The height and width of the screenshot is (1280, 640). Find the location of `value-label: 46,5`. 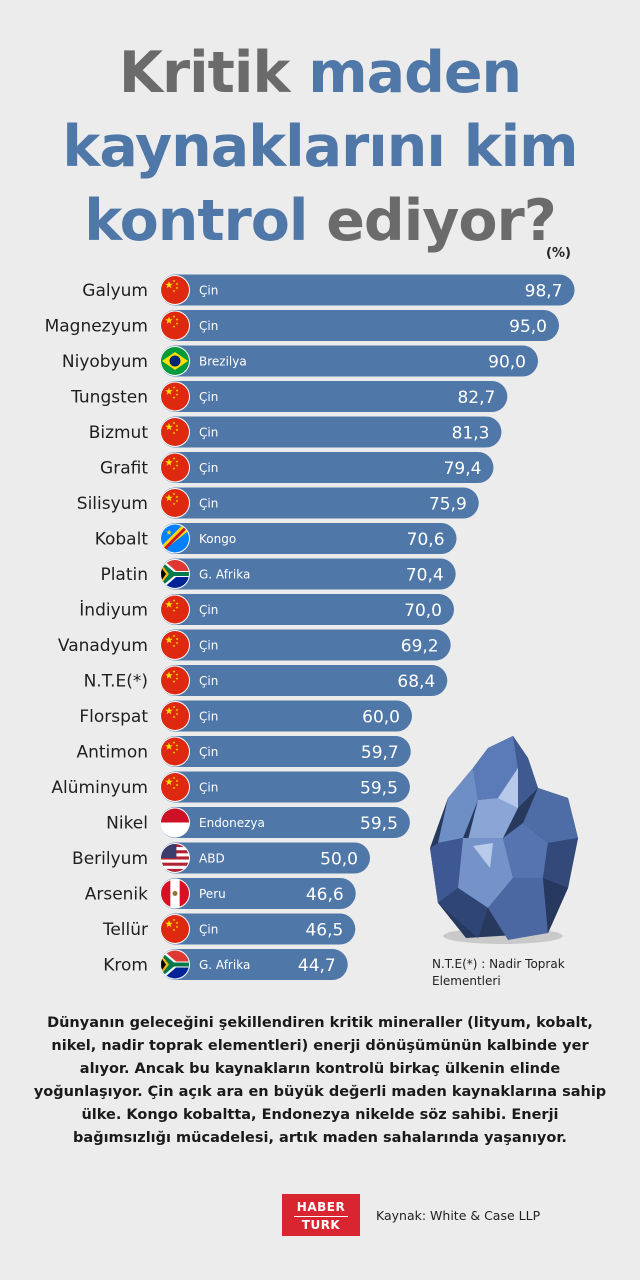

value-label: 46,5 is located at coordinates (324, 931).